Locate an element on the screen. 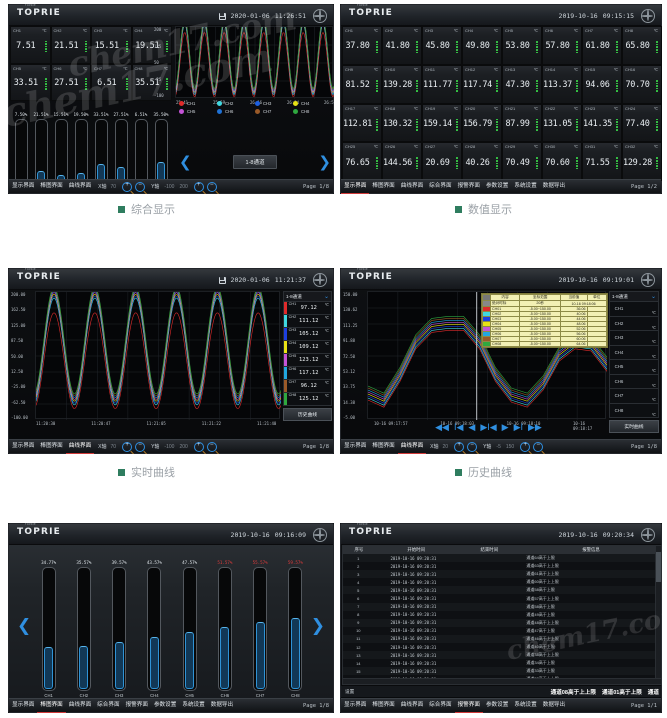 This screenshot has width=667, height=718. numeric-cell: CH25 ℃ 76.65 is located at coordinates (362, 161).